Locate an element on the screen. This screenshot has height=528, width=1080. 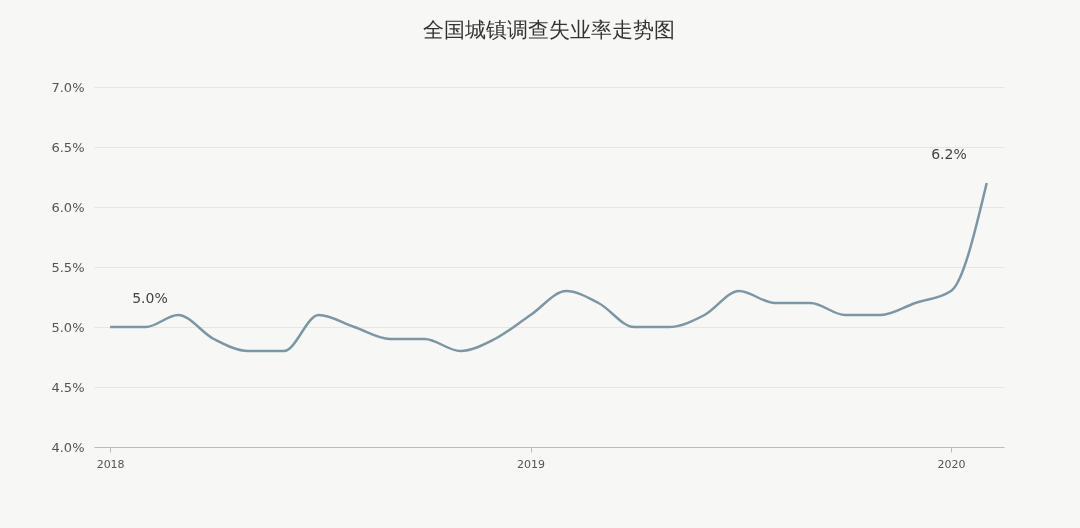
y-tick-label: 6.0% is located at coordinates (68, 207).